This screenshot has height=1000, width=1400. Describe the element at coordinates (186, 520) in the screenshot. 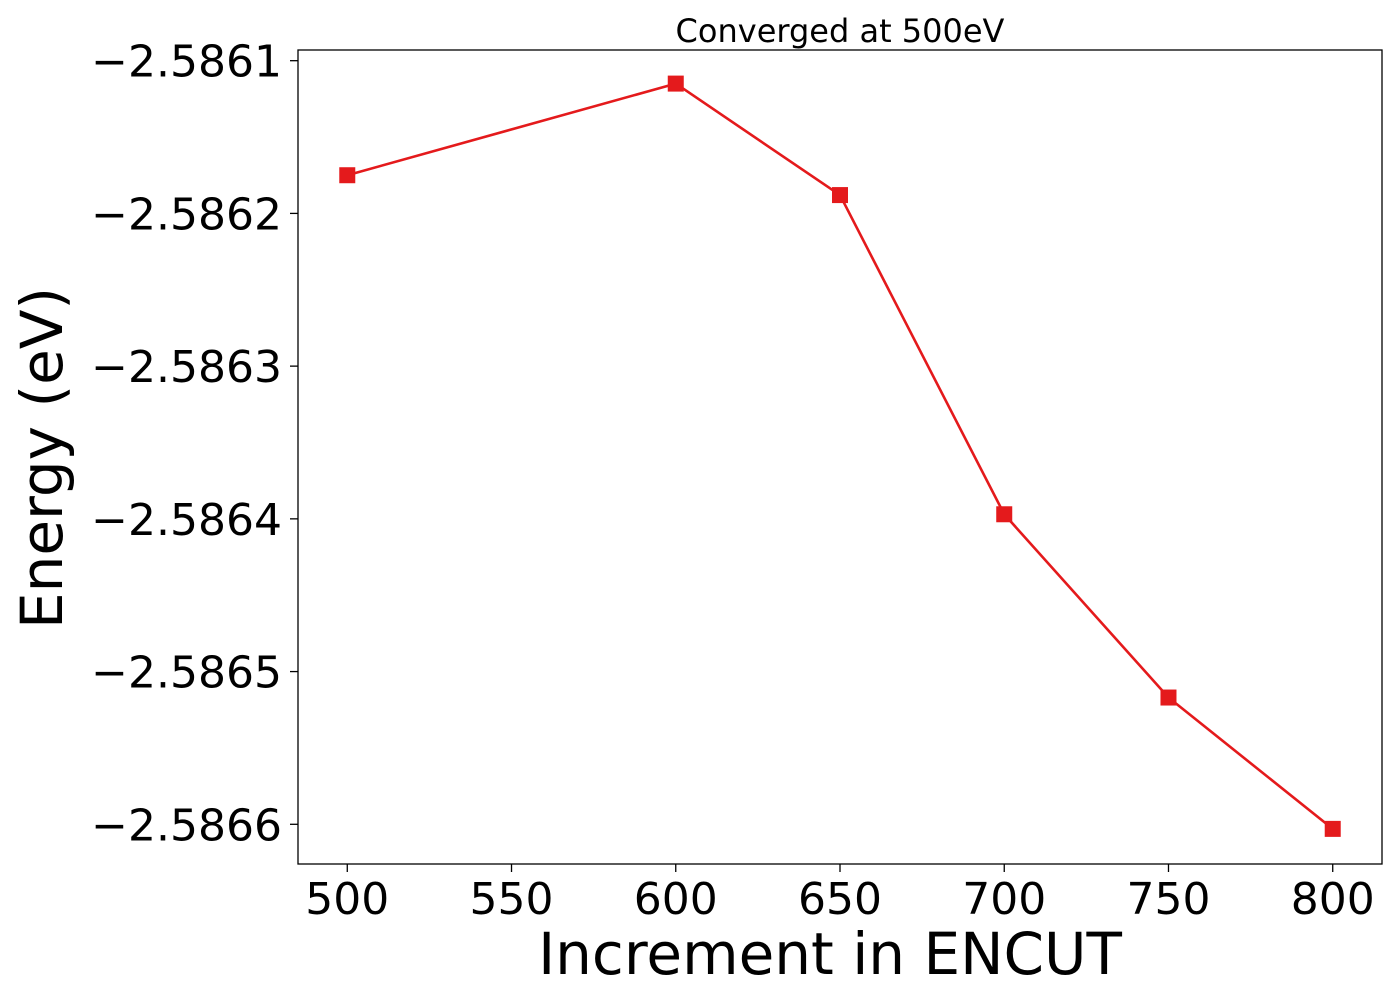

I see `y-tick-label: −2.5864` at that location.